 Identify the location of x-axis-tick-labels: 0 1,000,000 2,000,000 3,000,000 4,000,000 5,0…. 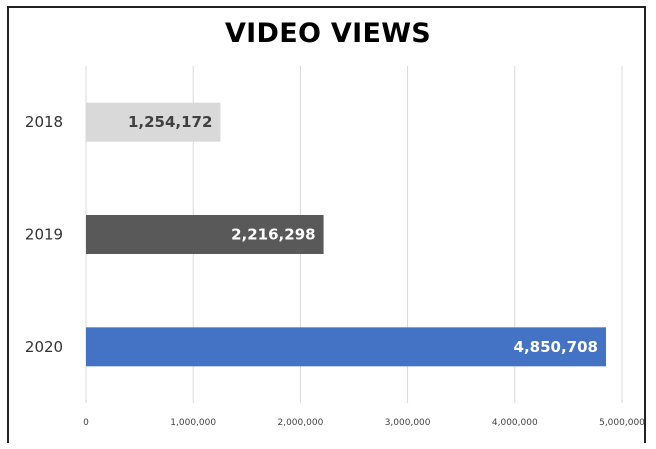
(364, 423).